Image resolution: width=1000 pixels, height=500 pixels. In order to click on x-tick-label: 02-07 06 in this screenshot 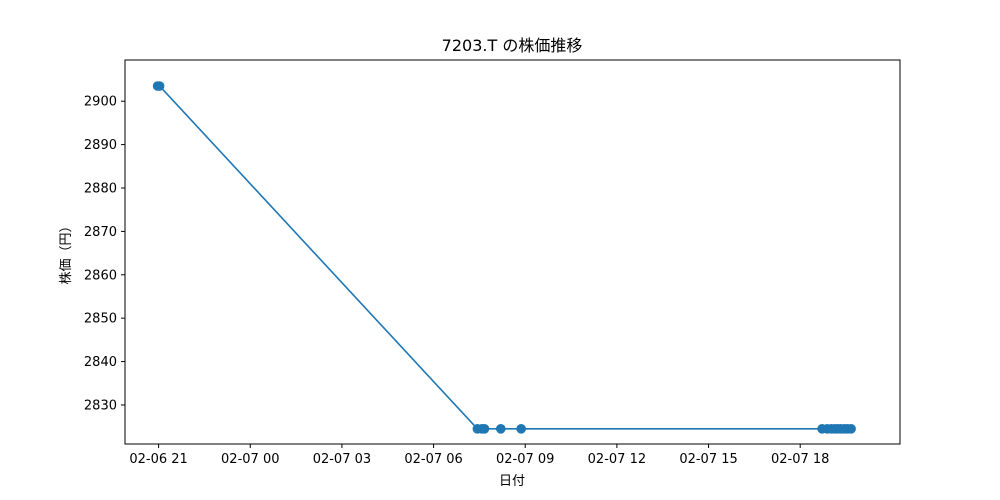, I will do `click(433, 459)`.